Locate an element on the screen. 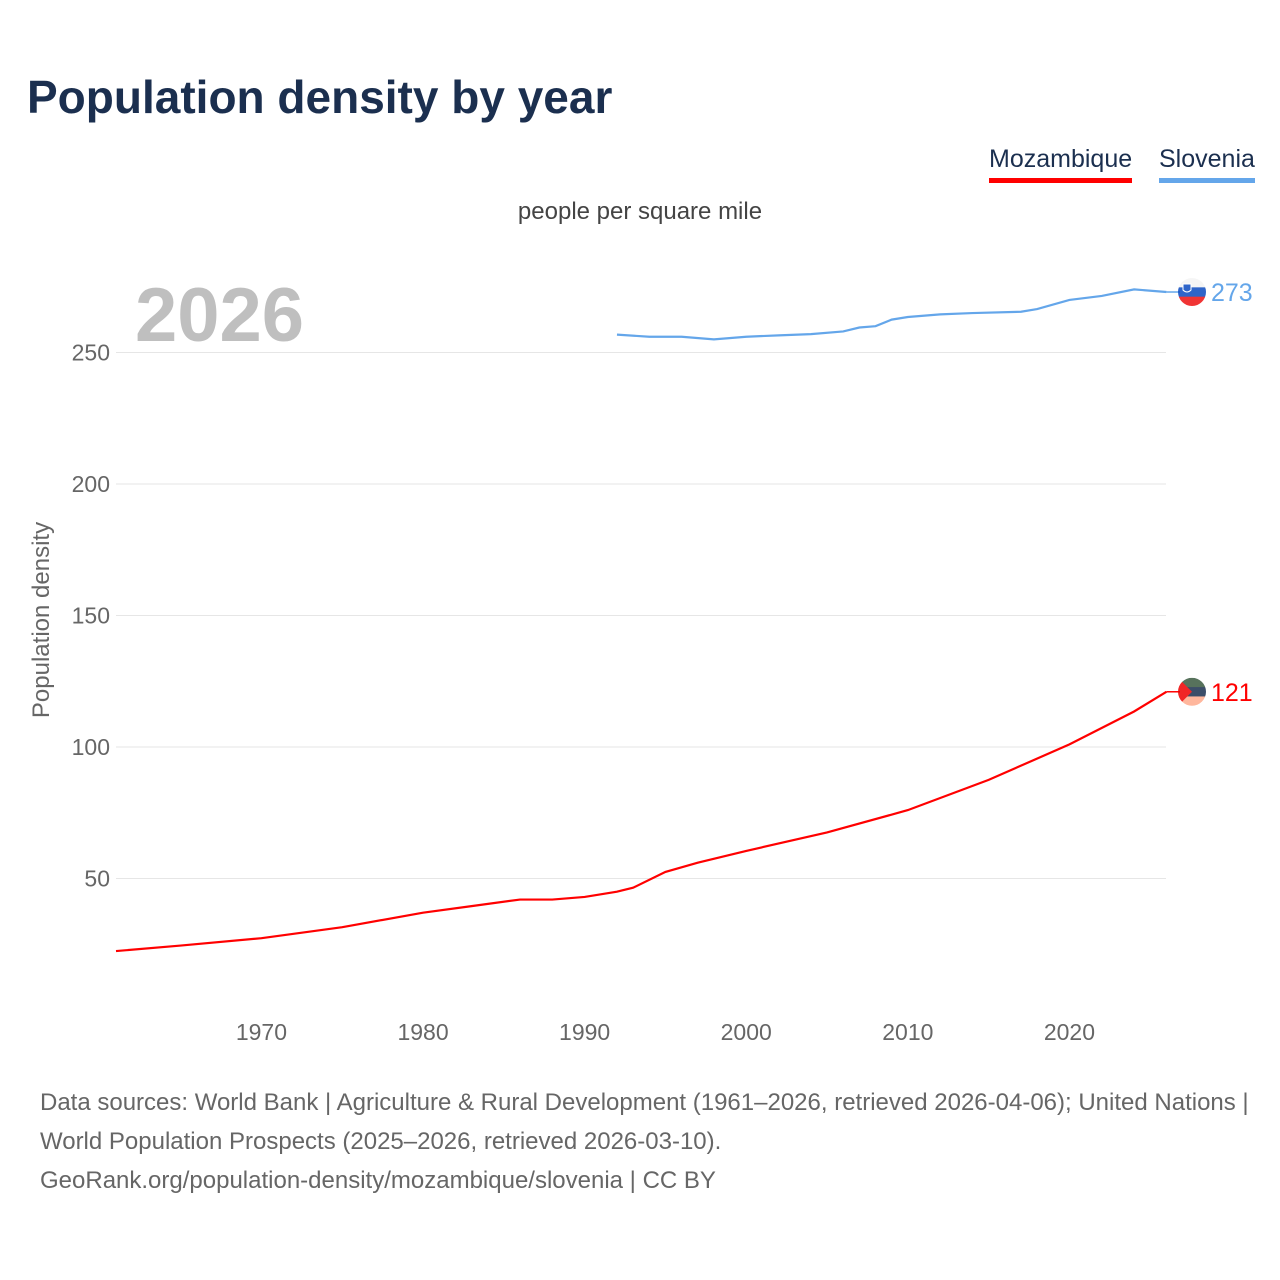  end-value-label-mozambique: 121 is located at coordinates (1232, 693).